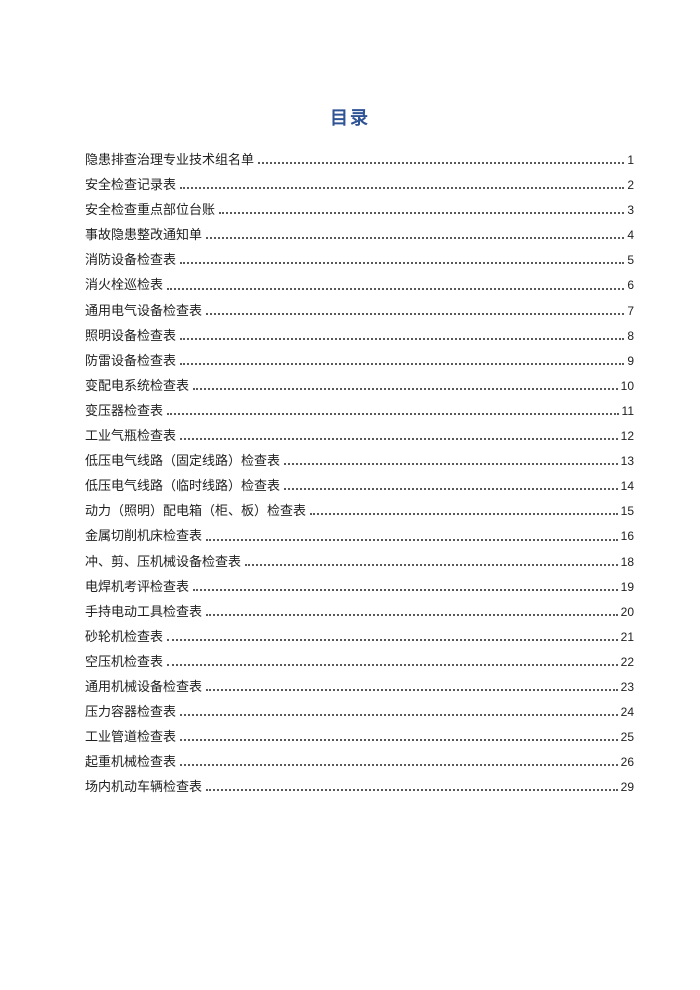  I want to click on toc-entry: 起重机械检查表 26, so click(359, 762).